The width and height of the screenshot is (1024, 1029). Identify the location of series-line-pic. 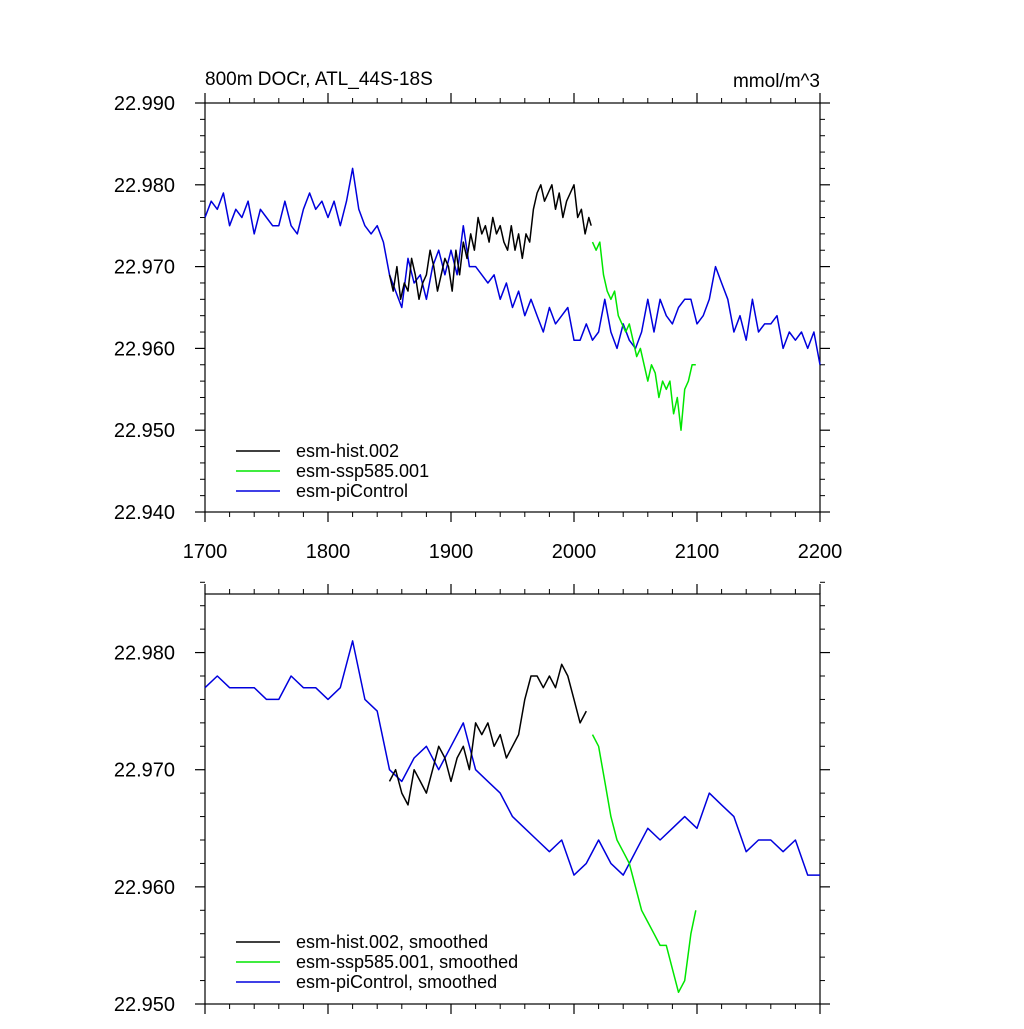
(512, 266).